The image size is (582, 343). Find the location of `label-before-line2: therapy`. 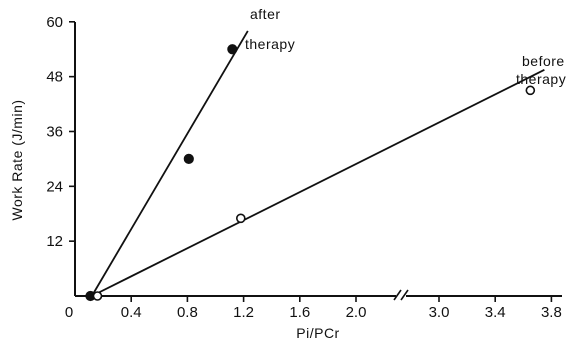

label-before-line2: therapy is located at coordinates (541, 79).